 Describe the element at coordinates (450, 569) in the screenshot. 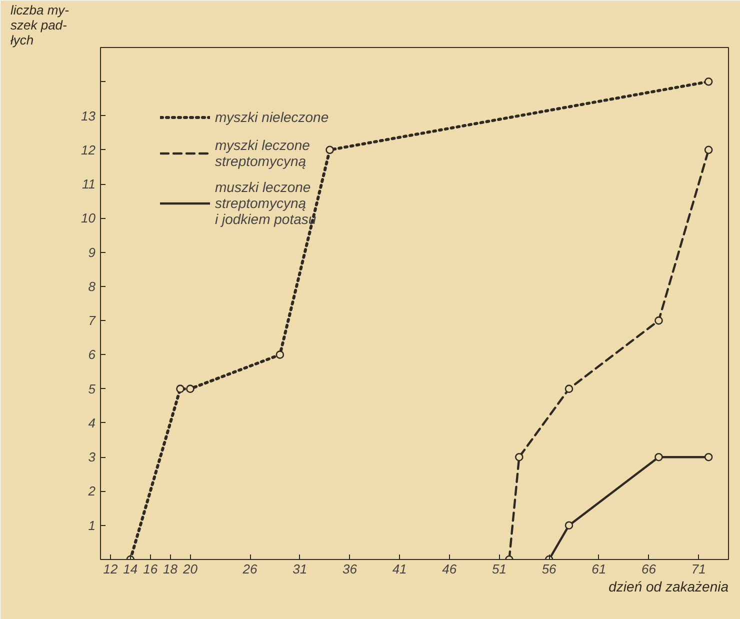

I see `x-tick-label: 46` at that location.